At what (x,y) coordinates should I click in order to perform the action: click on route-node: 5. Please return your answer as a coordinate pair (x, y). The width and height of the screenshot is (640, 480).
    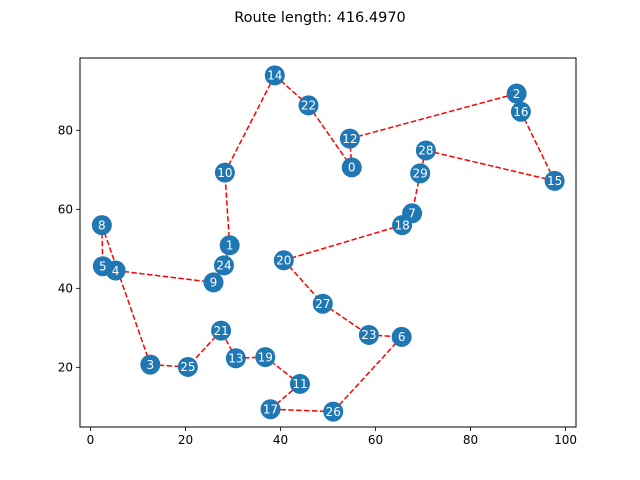
    Looking at the image, I should click on (102, 266).